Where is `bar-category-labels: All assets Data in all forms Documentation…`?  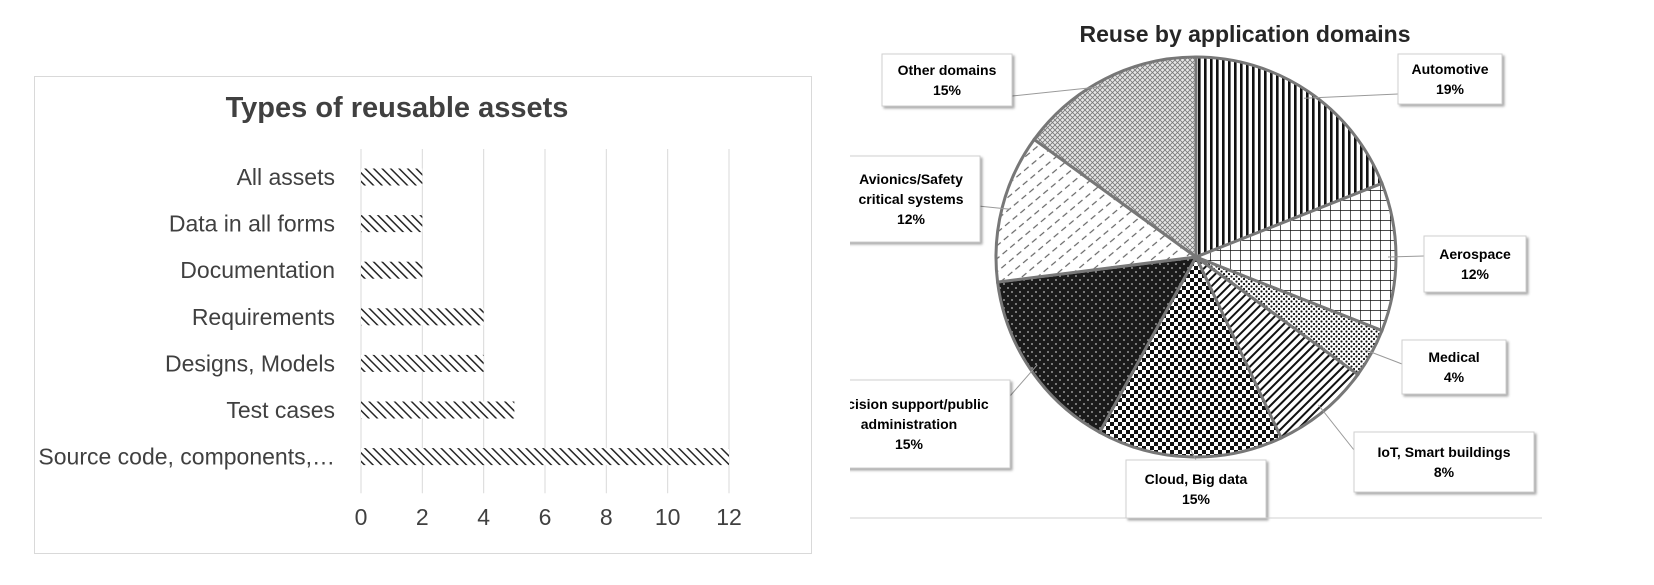 bar-category-labels: All assets Data in all forms Documentation… is located at coordinates (186, 317).